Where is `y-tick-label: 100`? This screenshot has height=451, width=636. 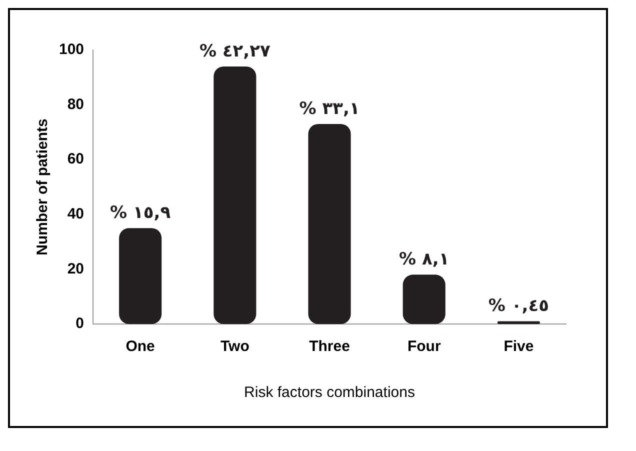 y-tick-label: 100 is located at coordinates (71, 49).